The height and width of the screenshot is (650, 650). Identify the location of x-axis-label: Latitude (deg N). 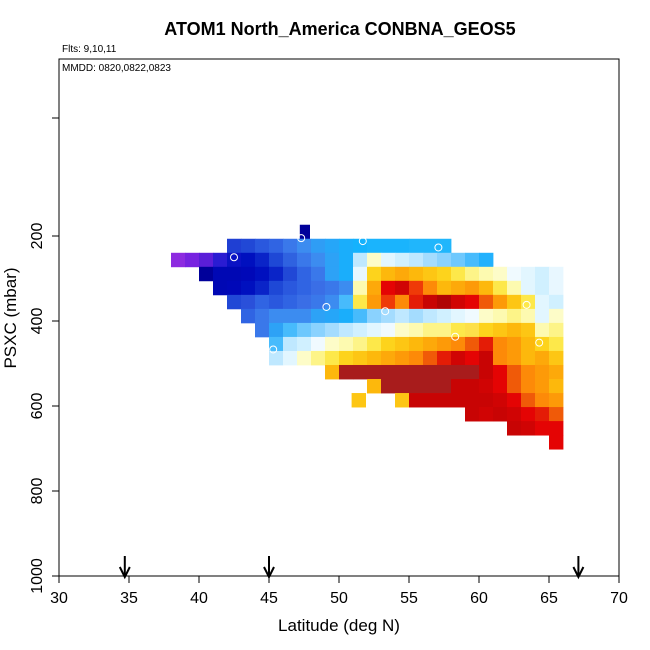
(339, 625).